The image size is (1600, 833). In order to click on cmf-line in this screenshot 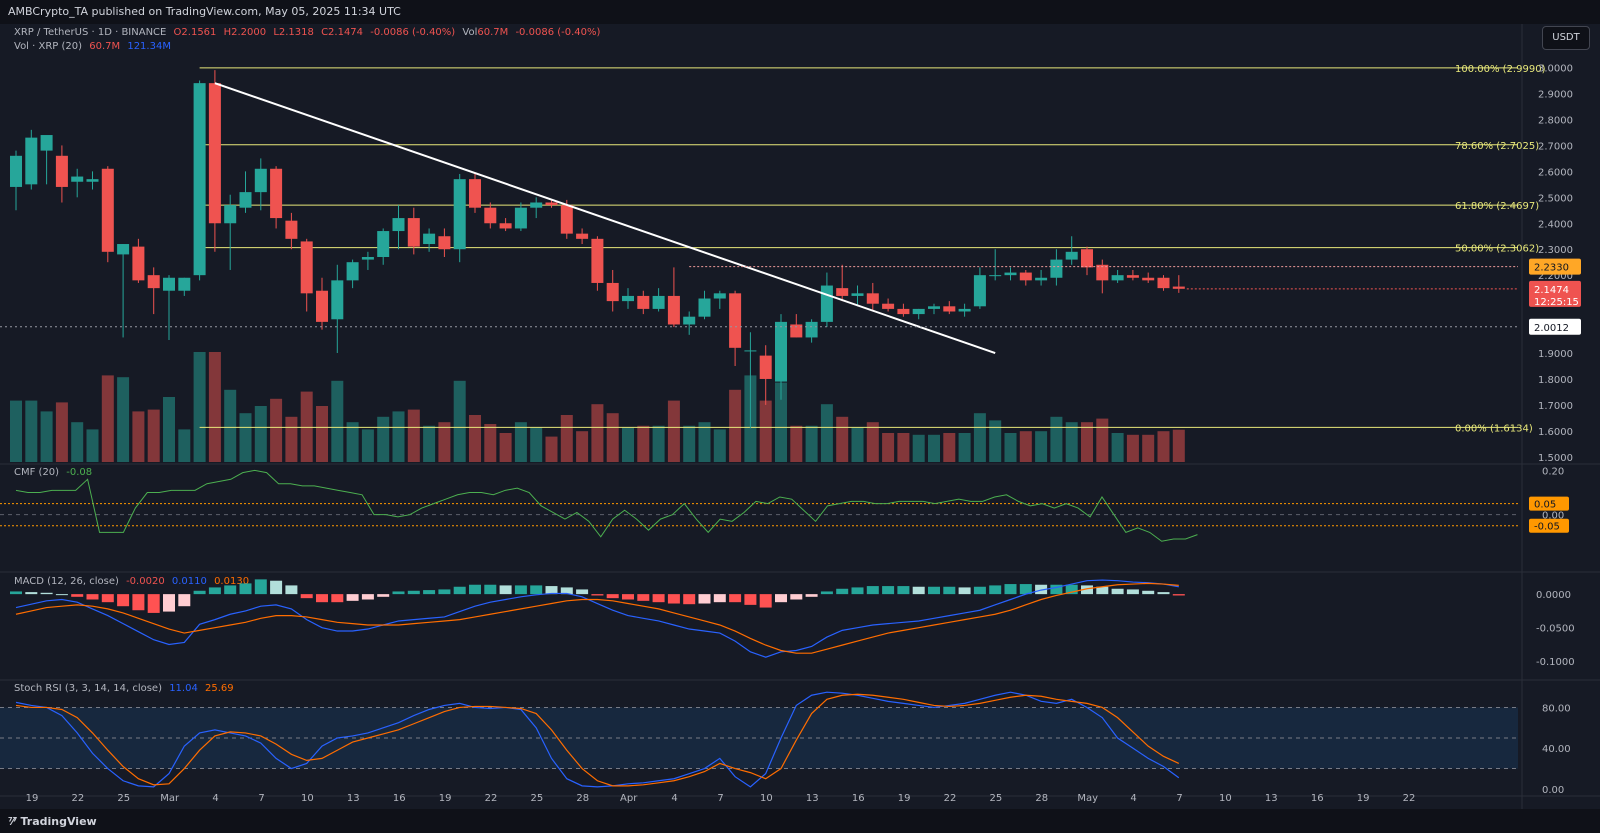, I will do `click(606, 505)`.